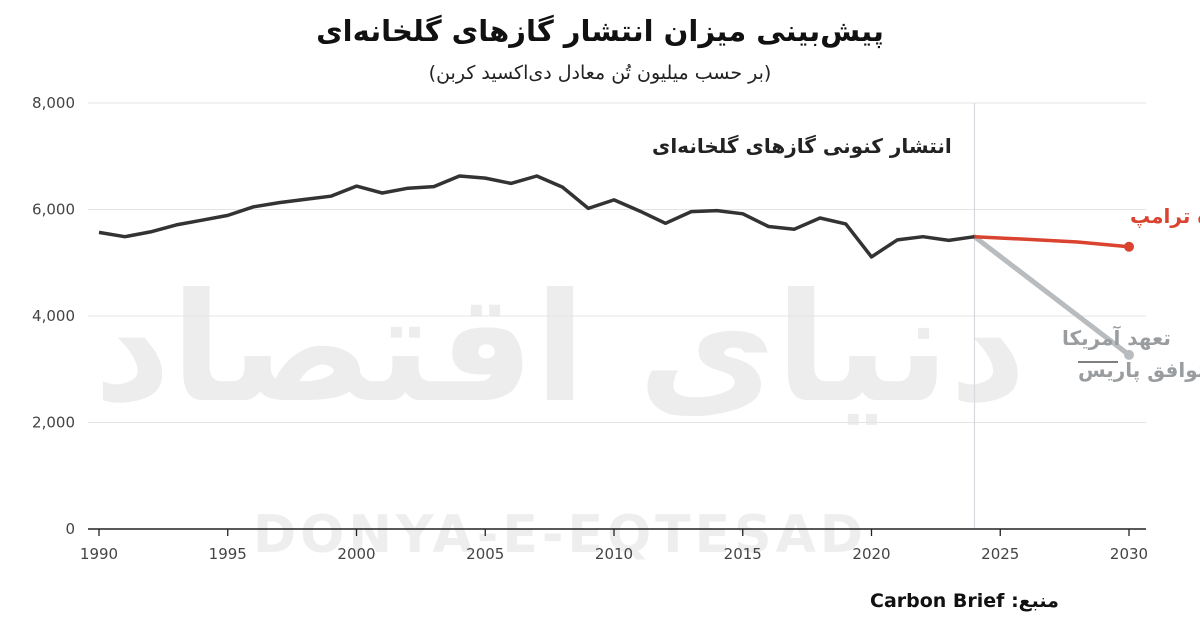 The image size is (1200, 641). What do you see at coordinates (53, 423) in the screenshot?
I see `y-tick-label: 2,000` at bounding box center [53, 423].